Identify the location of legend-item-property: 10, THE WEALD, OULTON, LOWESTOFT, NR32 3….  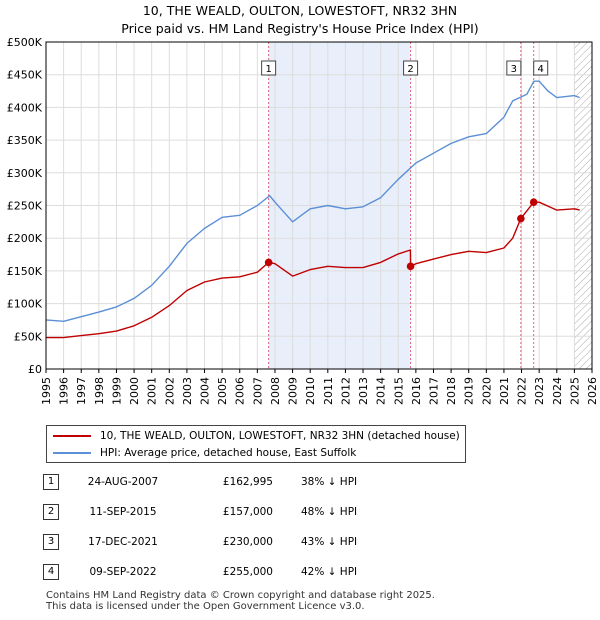
(256, 436).